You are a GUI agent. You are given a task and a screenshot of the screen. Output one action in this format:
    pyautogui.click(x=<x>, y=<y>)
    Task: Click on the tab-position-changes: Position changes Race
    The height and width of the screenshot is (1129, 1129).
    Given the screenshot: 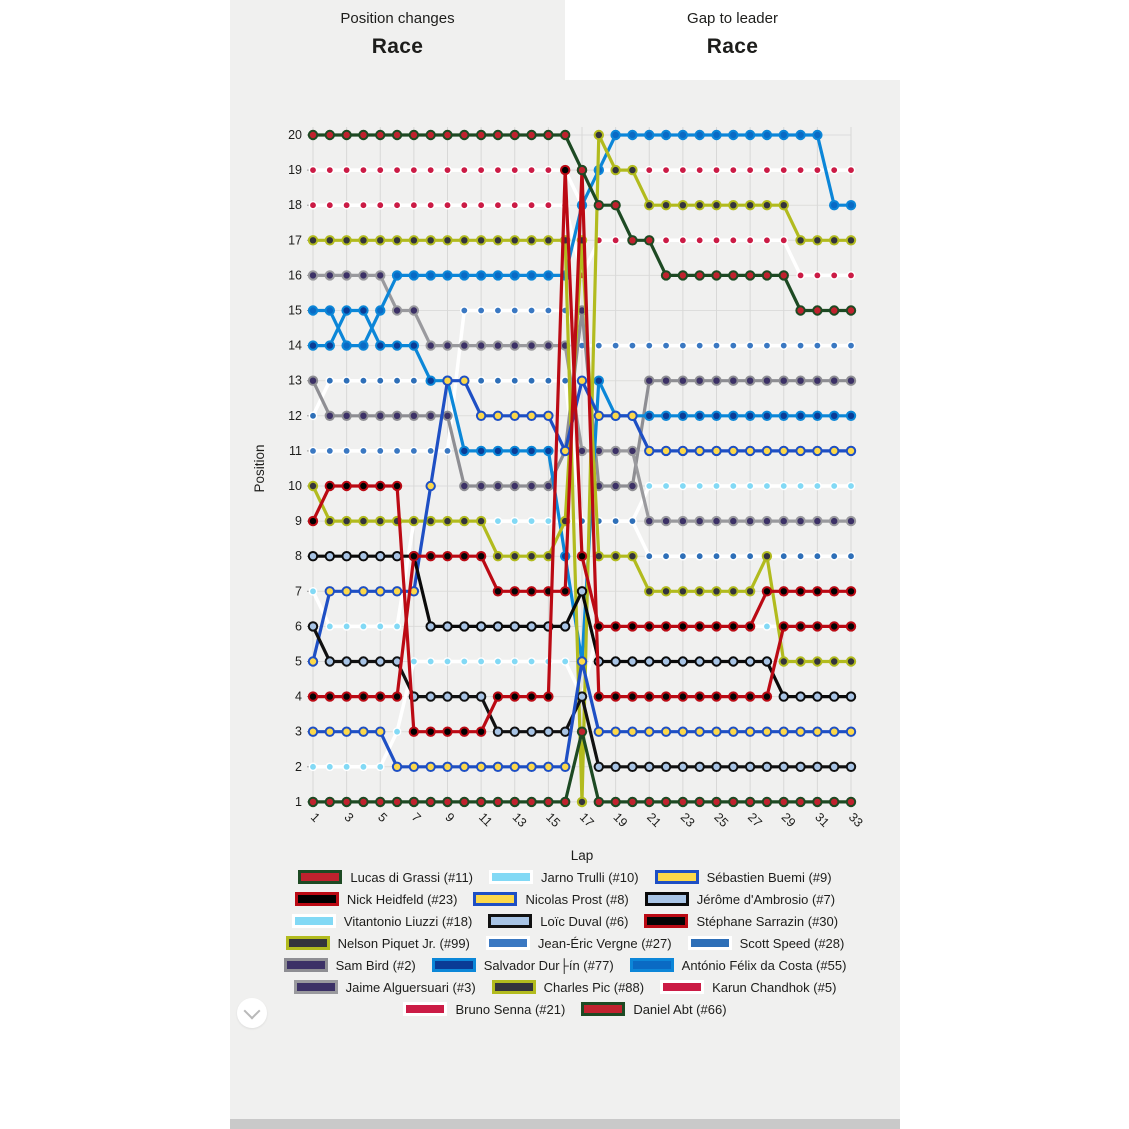 What is the action you would take?
    pyautogui.click(x=397, y=40)
    